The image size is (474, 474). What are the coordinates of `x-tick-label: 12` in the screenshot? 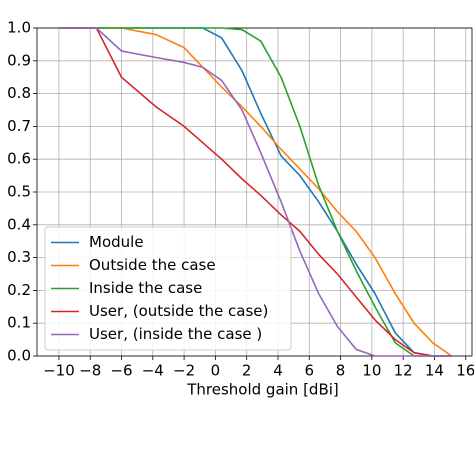 It's located at (403, 371).